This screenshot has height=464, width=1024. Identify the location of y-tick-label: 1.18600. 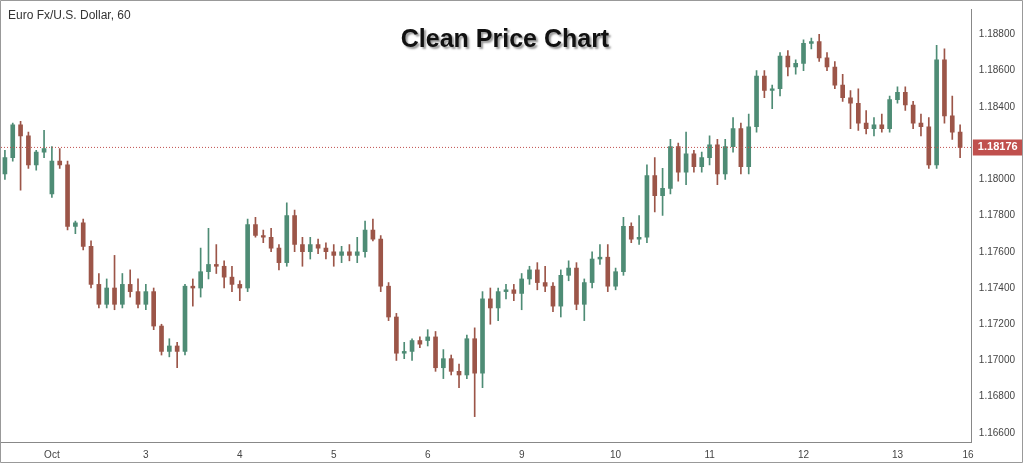
(997, 70).